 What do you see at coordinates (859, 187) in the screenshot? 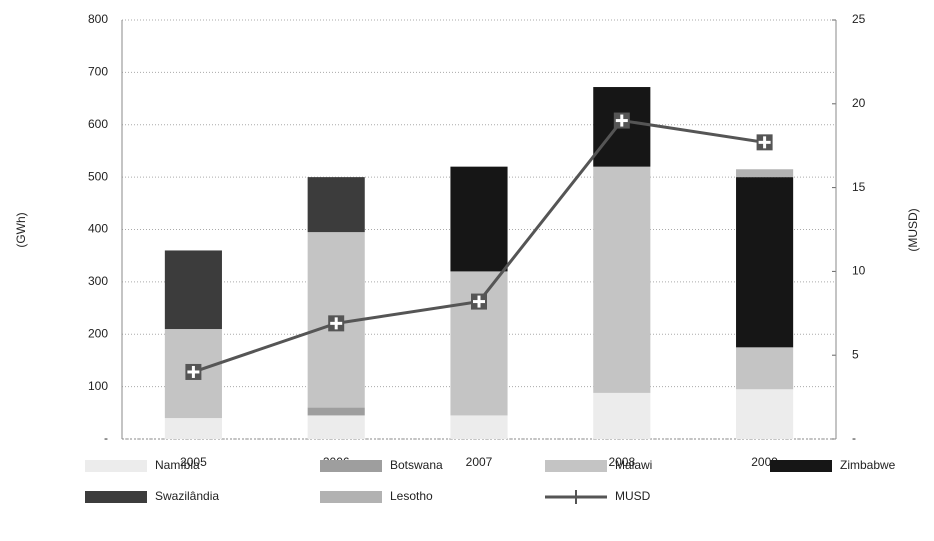
I see `y2-tick-label: 15` at bounding box center [859, 187].